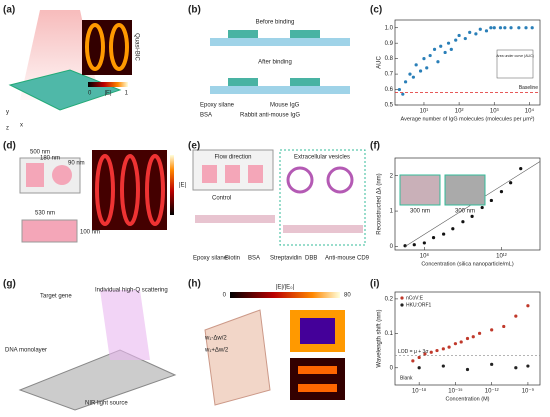 This screenshot has height=417, width=550. I want to click on y-tick-label: 1, so click(392, 212).